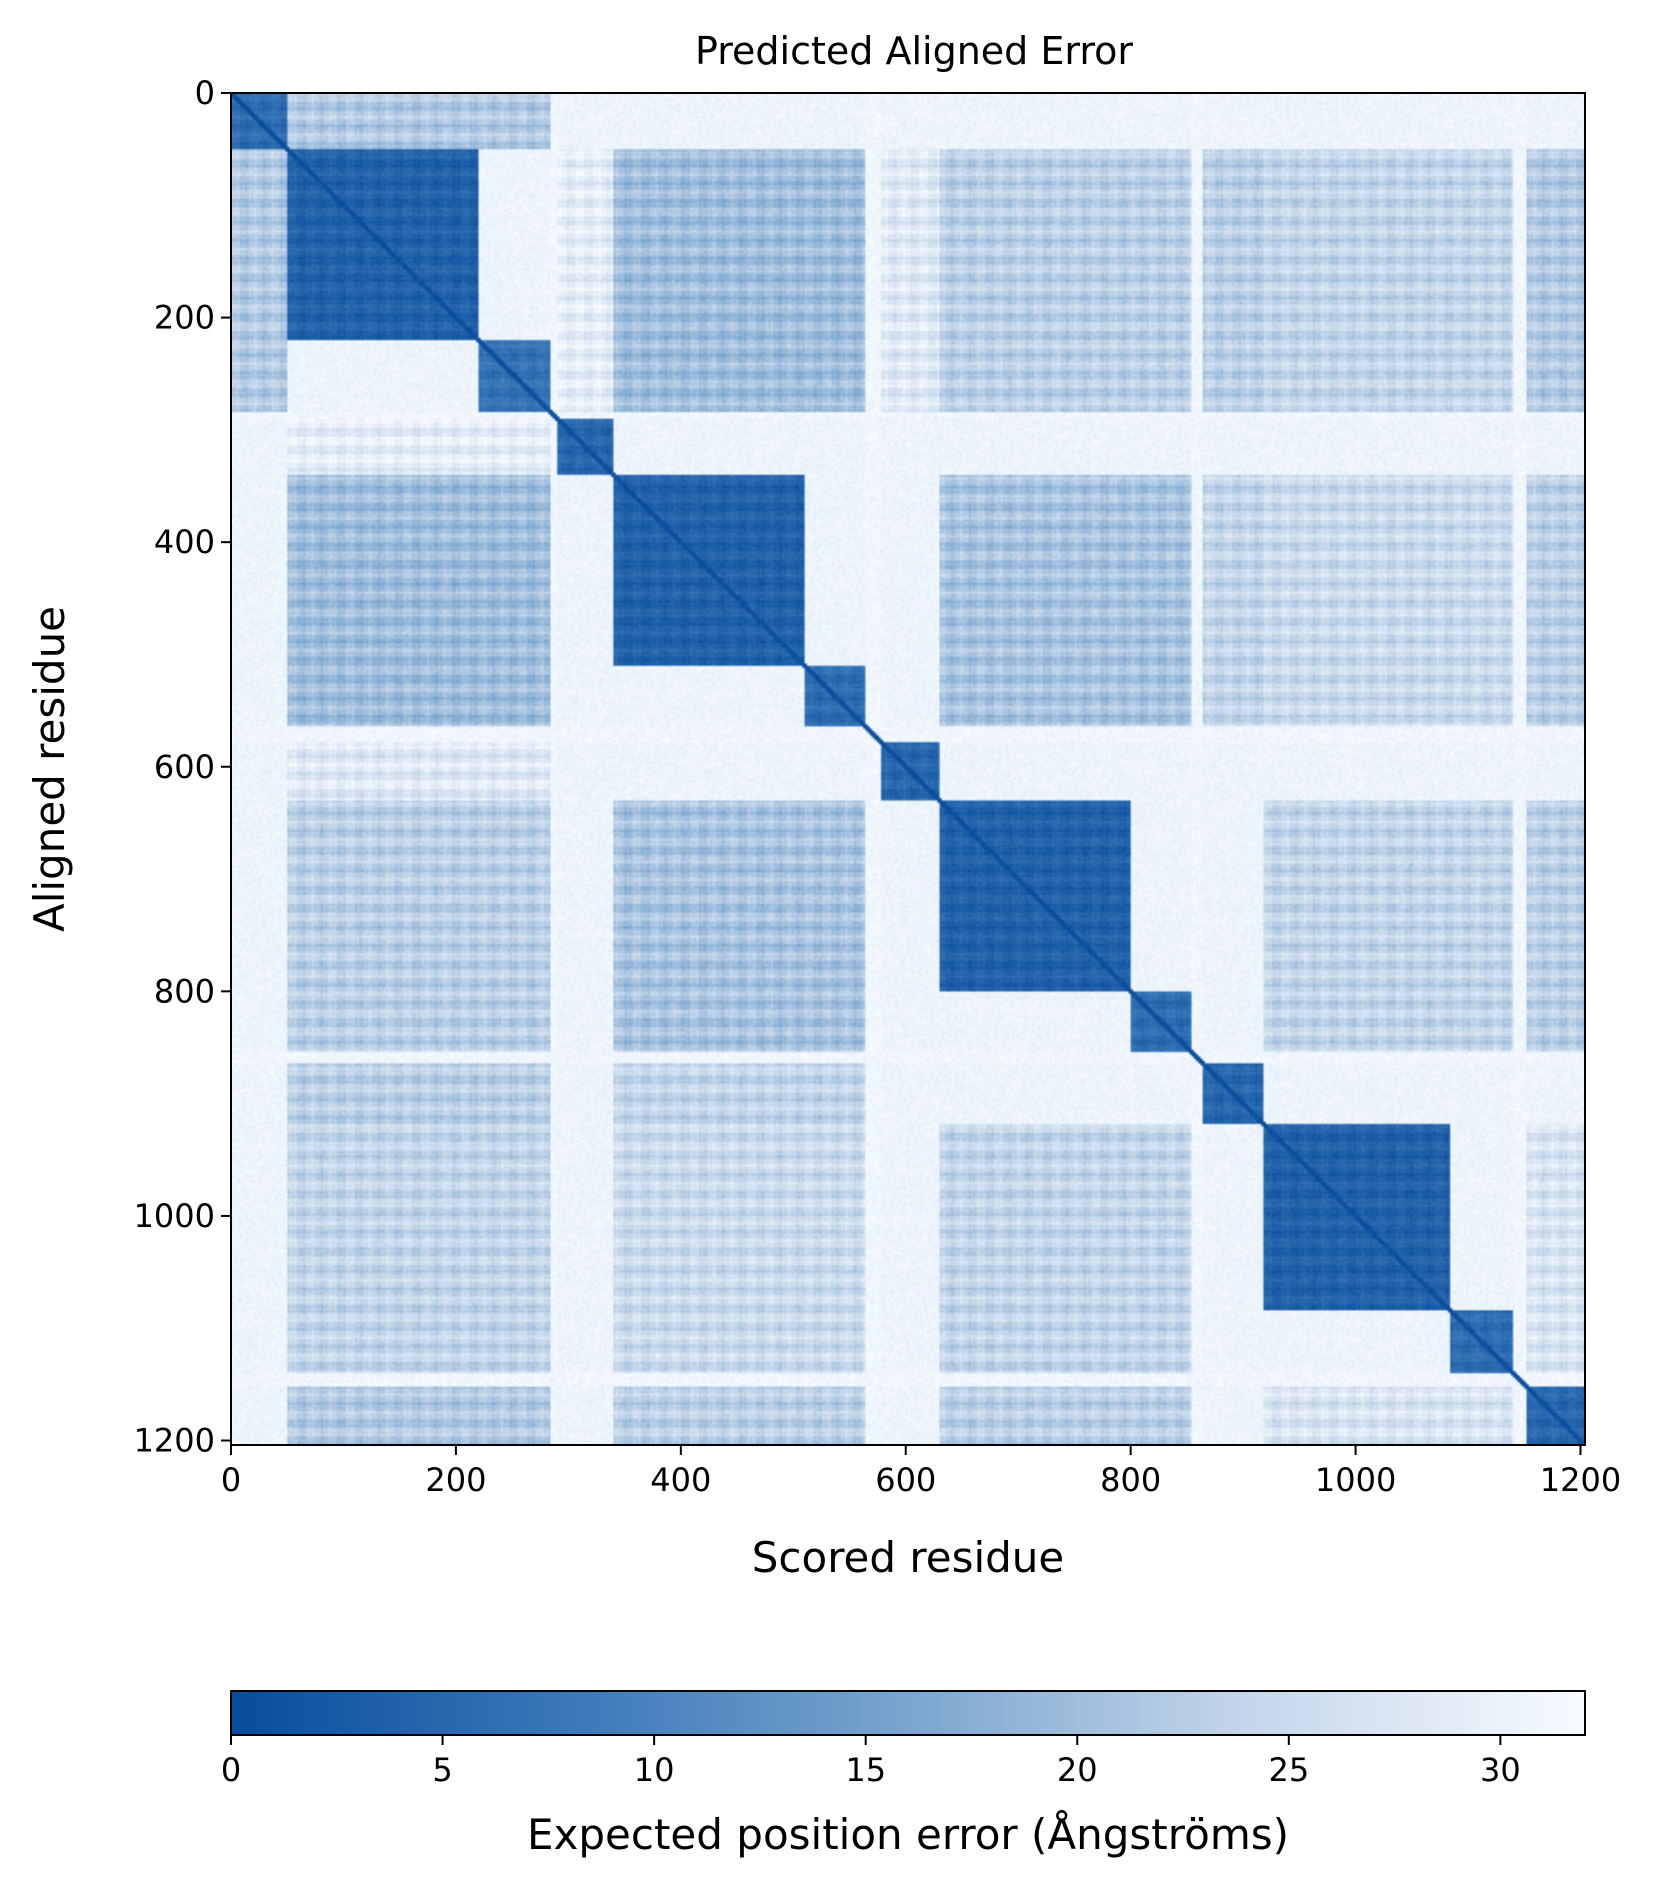  I want to click on x-tick-label: 200, so click(455, 1480).